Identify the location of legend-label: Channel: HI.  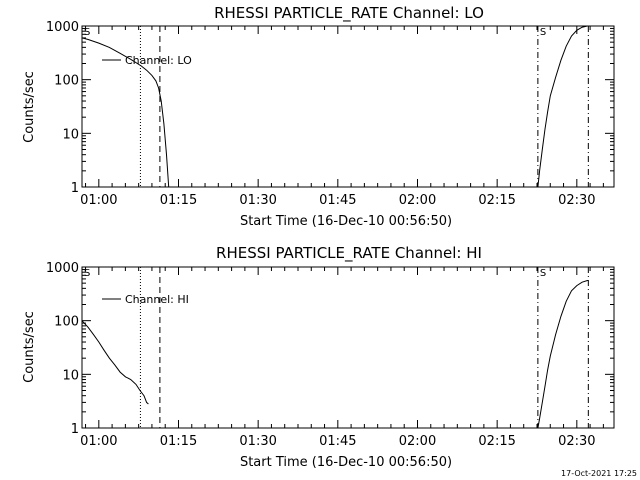
(157, 299).